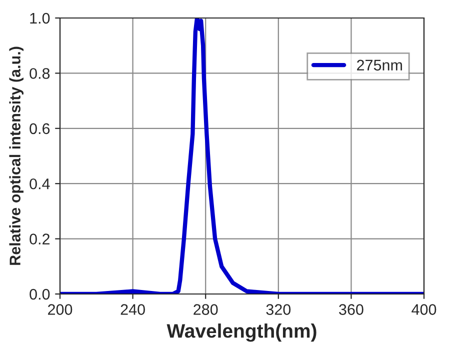 The image size is (454, 347). What do you see at coordinates (16, 155) in the screenshot?
I see `y-axis-title: Relative optical intensity (a.u.)` at bounding box center [16, 155].